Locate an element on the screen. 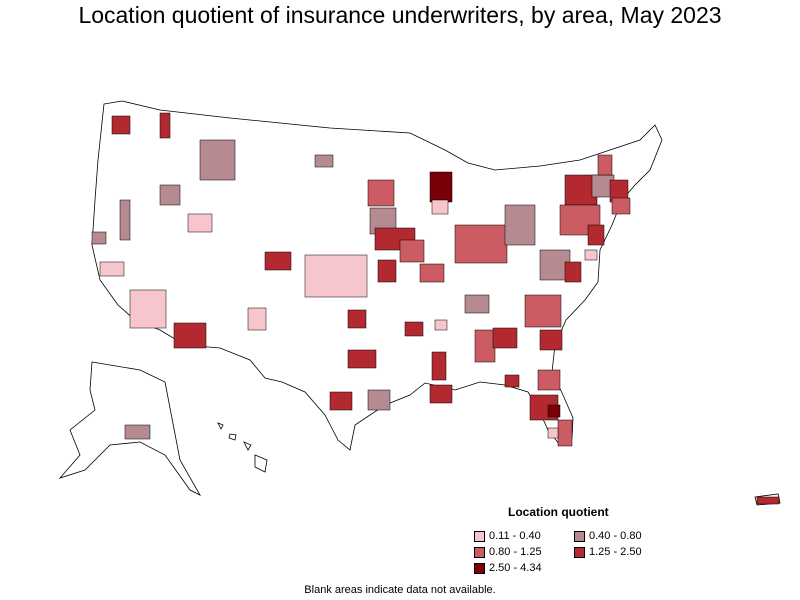 The width and height of the screenshot is (800, 600). legend-label: 0.11 - 0.40 is located at coordinates (515, 536).